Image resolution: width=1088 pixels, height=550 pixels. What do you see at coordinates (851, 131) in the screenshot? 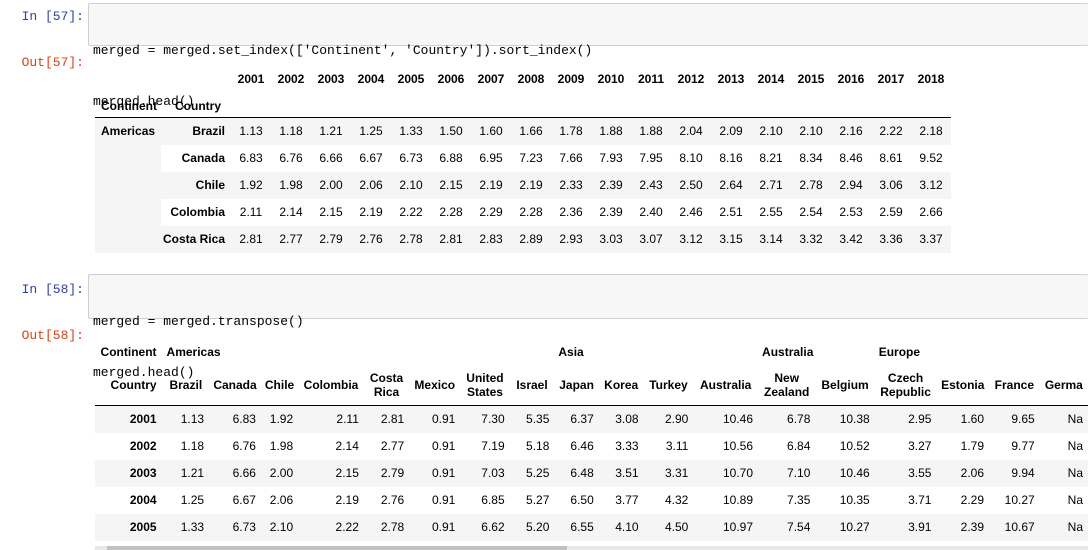
I see `value-cell: 2.16` at bounding box center [851, 131].